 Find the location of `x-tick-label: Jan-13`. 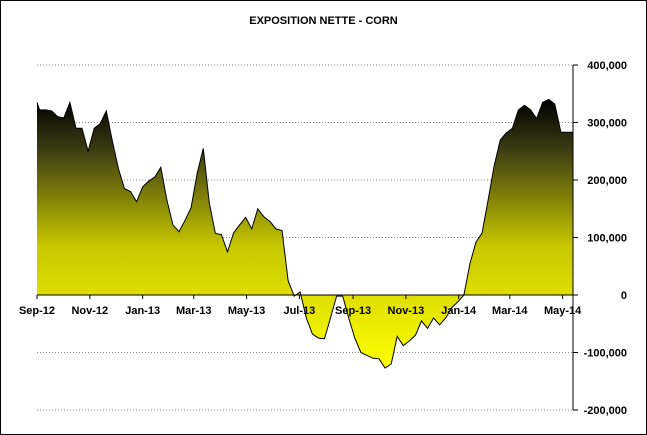

x-tick-label: Jan-13 is located at coordinates (142, 311).